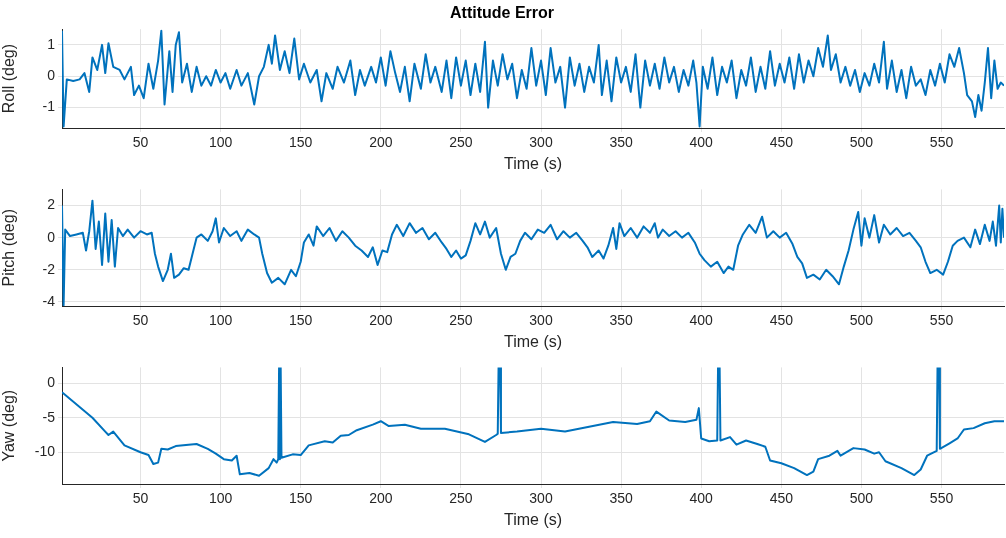 Image resolution: width=1006 pixels, height=538 pixels. I want to click on y-tick-label: 1, so click(51, 43).